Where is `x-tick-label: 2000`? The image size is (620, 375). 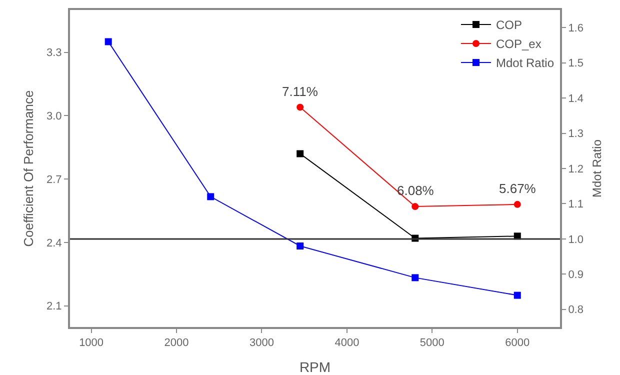
x-tick-label: 2000 is located at coordinates (176, 343).